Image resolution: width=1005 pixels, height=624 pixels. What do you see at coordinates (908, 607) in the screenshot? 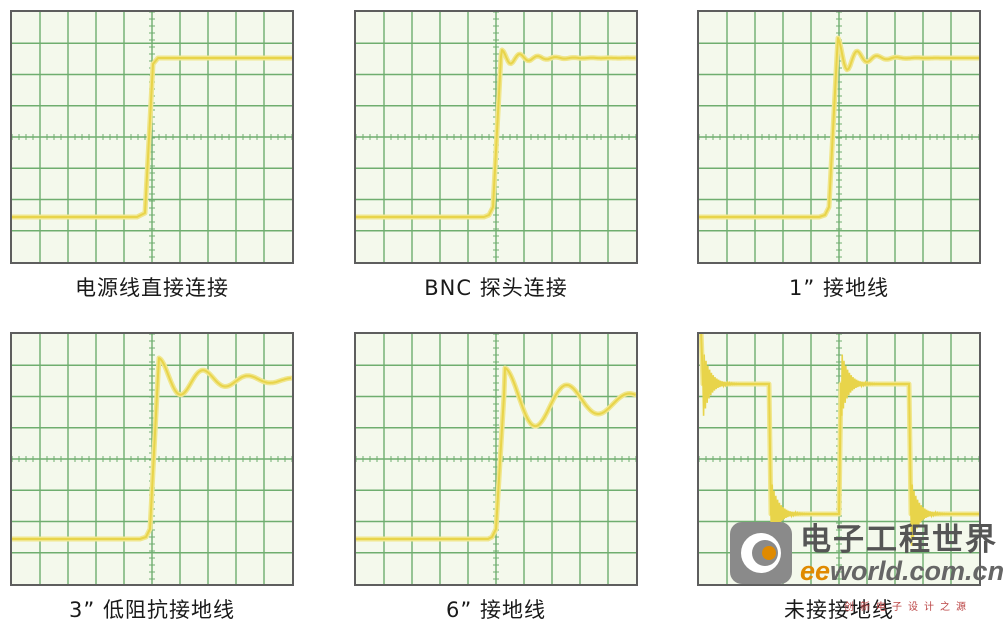
I see `watermark-slogan: 创新电子设计之源` at bounding box center [908, 607].